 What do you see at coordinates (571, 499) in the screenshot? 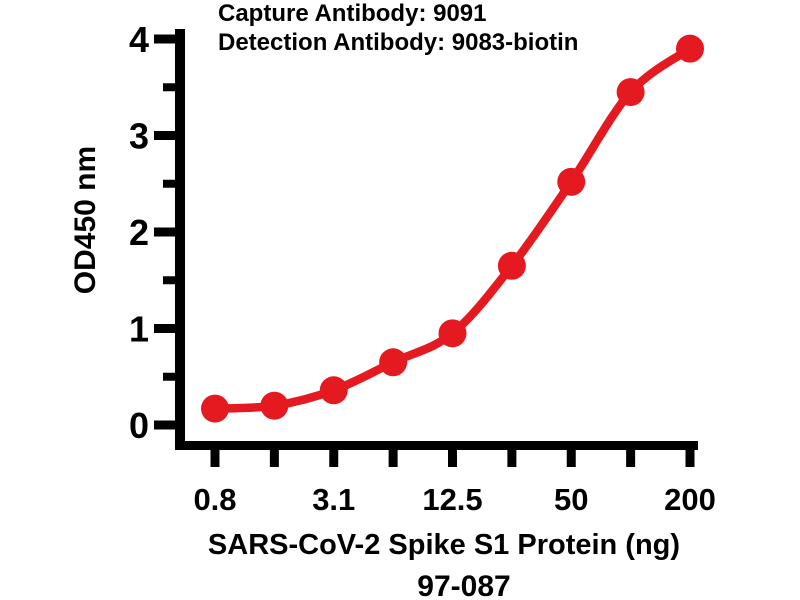
I see `x-tick-label: 50` at bounding box center [571, 499].